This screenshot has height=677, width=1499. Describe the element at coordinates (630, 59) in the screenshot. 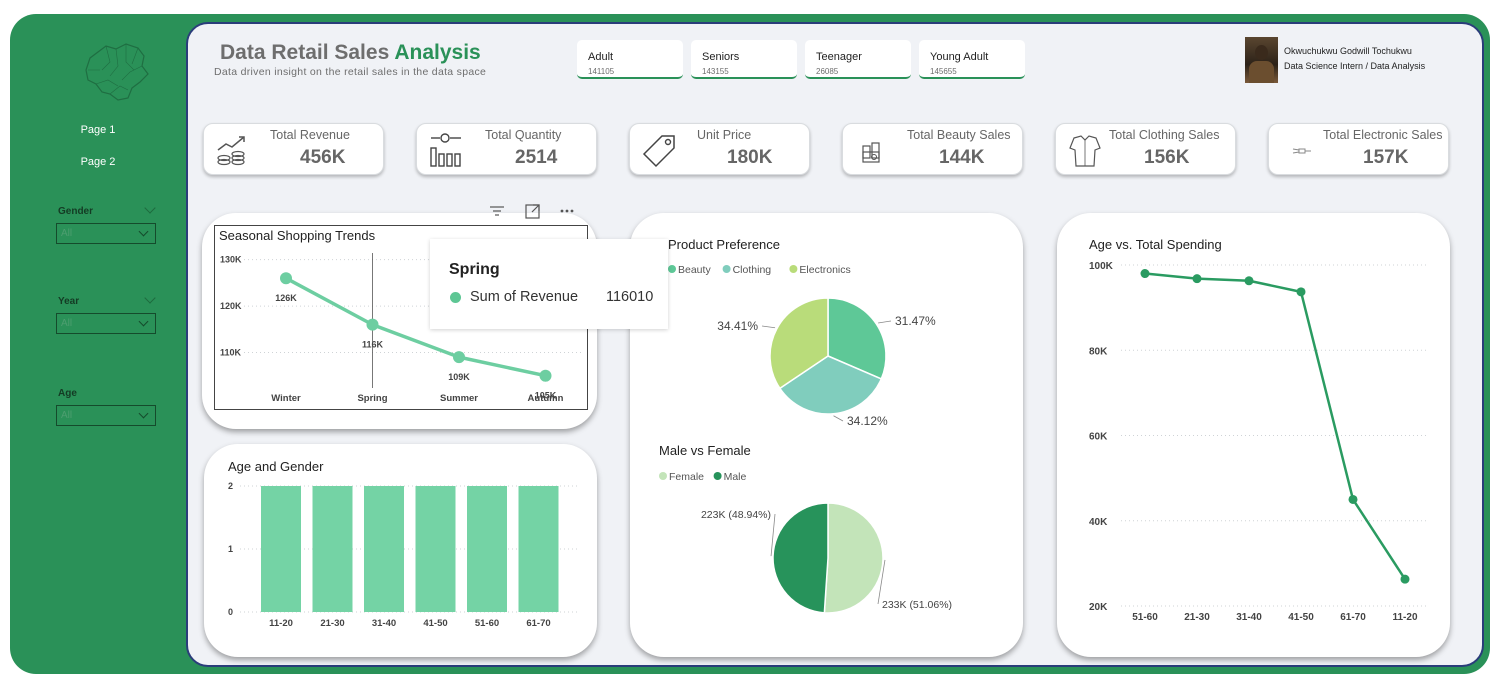

I see `age-card-adult: Adult 141105` at that location.